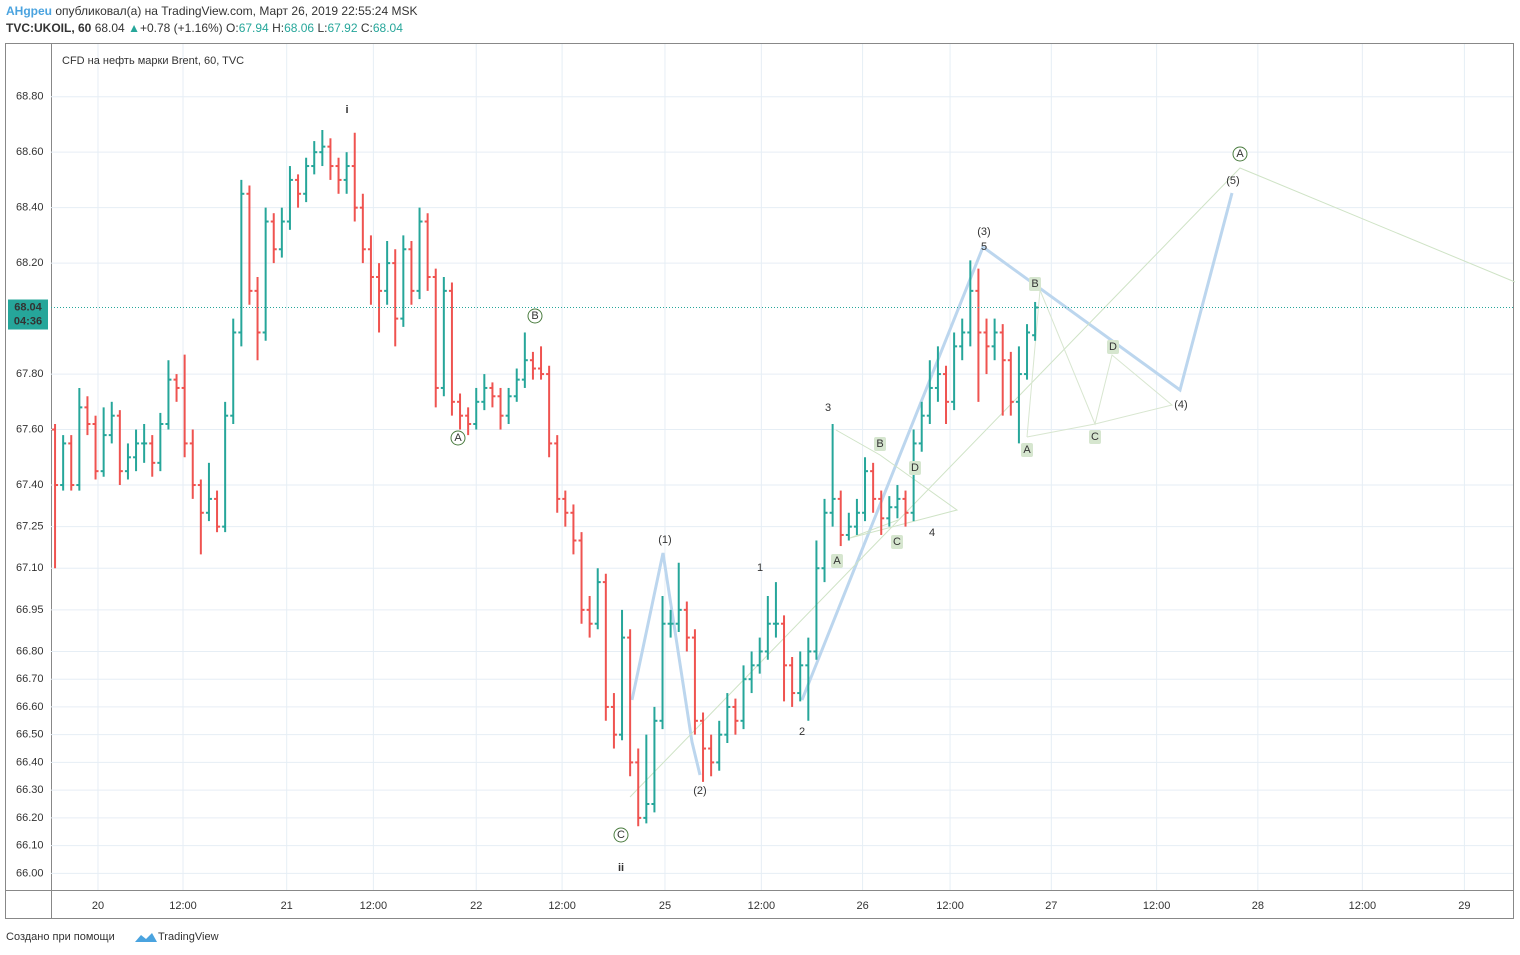 The width and height of the screenshot is (1520, 955). I want to click on wave-label: D, so click(915, 468).